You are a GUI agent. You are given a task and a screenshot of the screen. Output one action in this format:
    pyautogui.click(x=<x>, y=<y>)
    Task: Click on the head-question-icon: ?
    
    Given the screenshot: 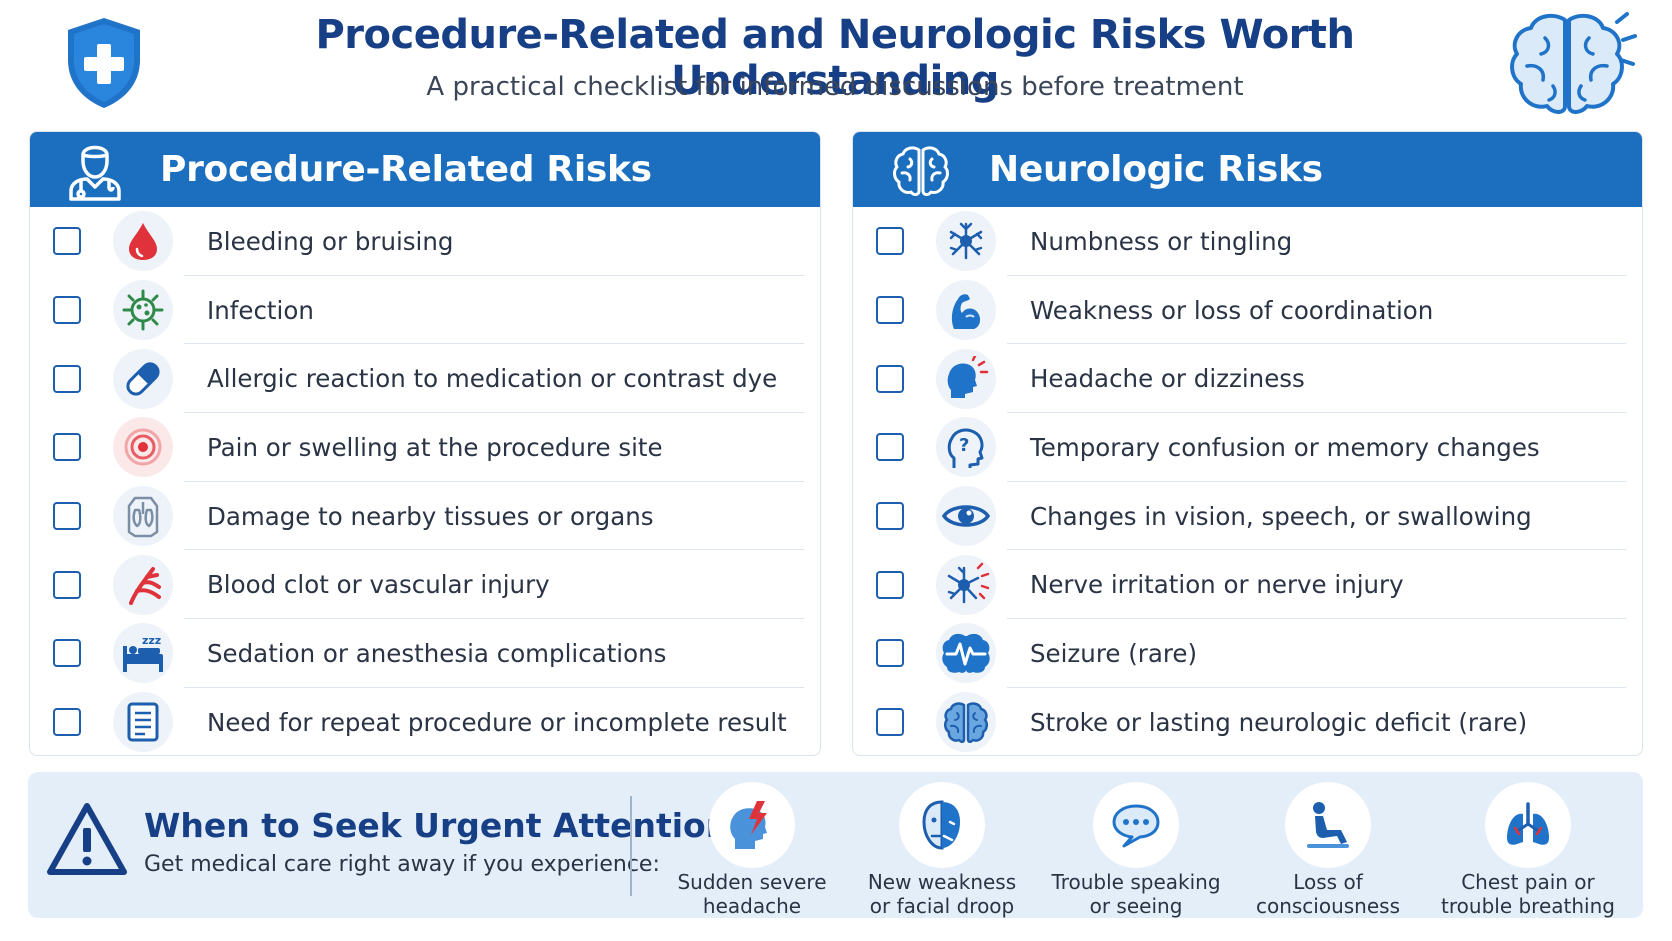 What is the action you would take?
    pyautogui.click(x=966, y=447)
    